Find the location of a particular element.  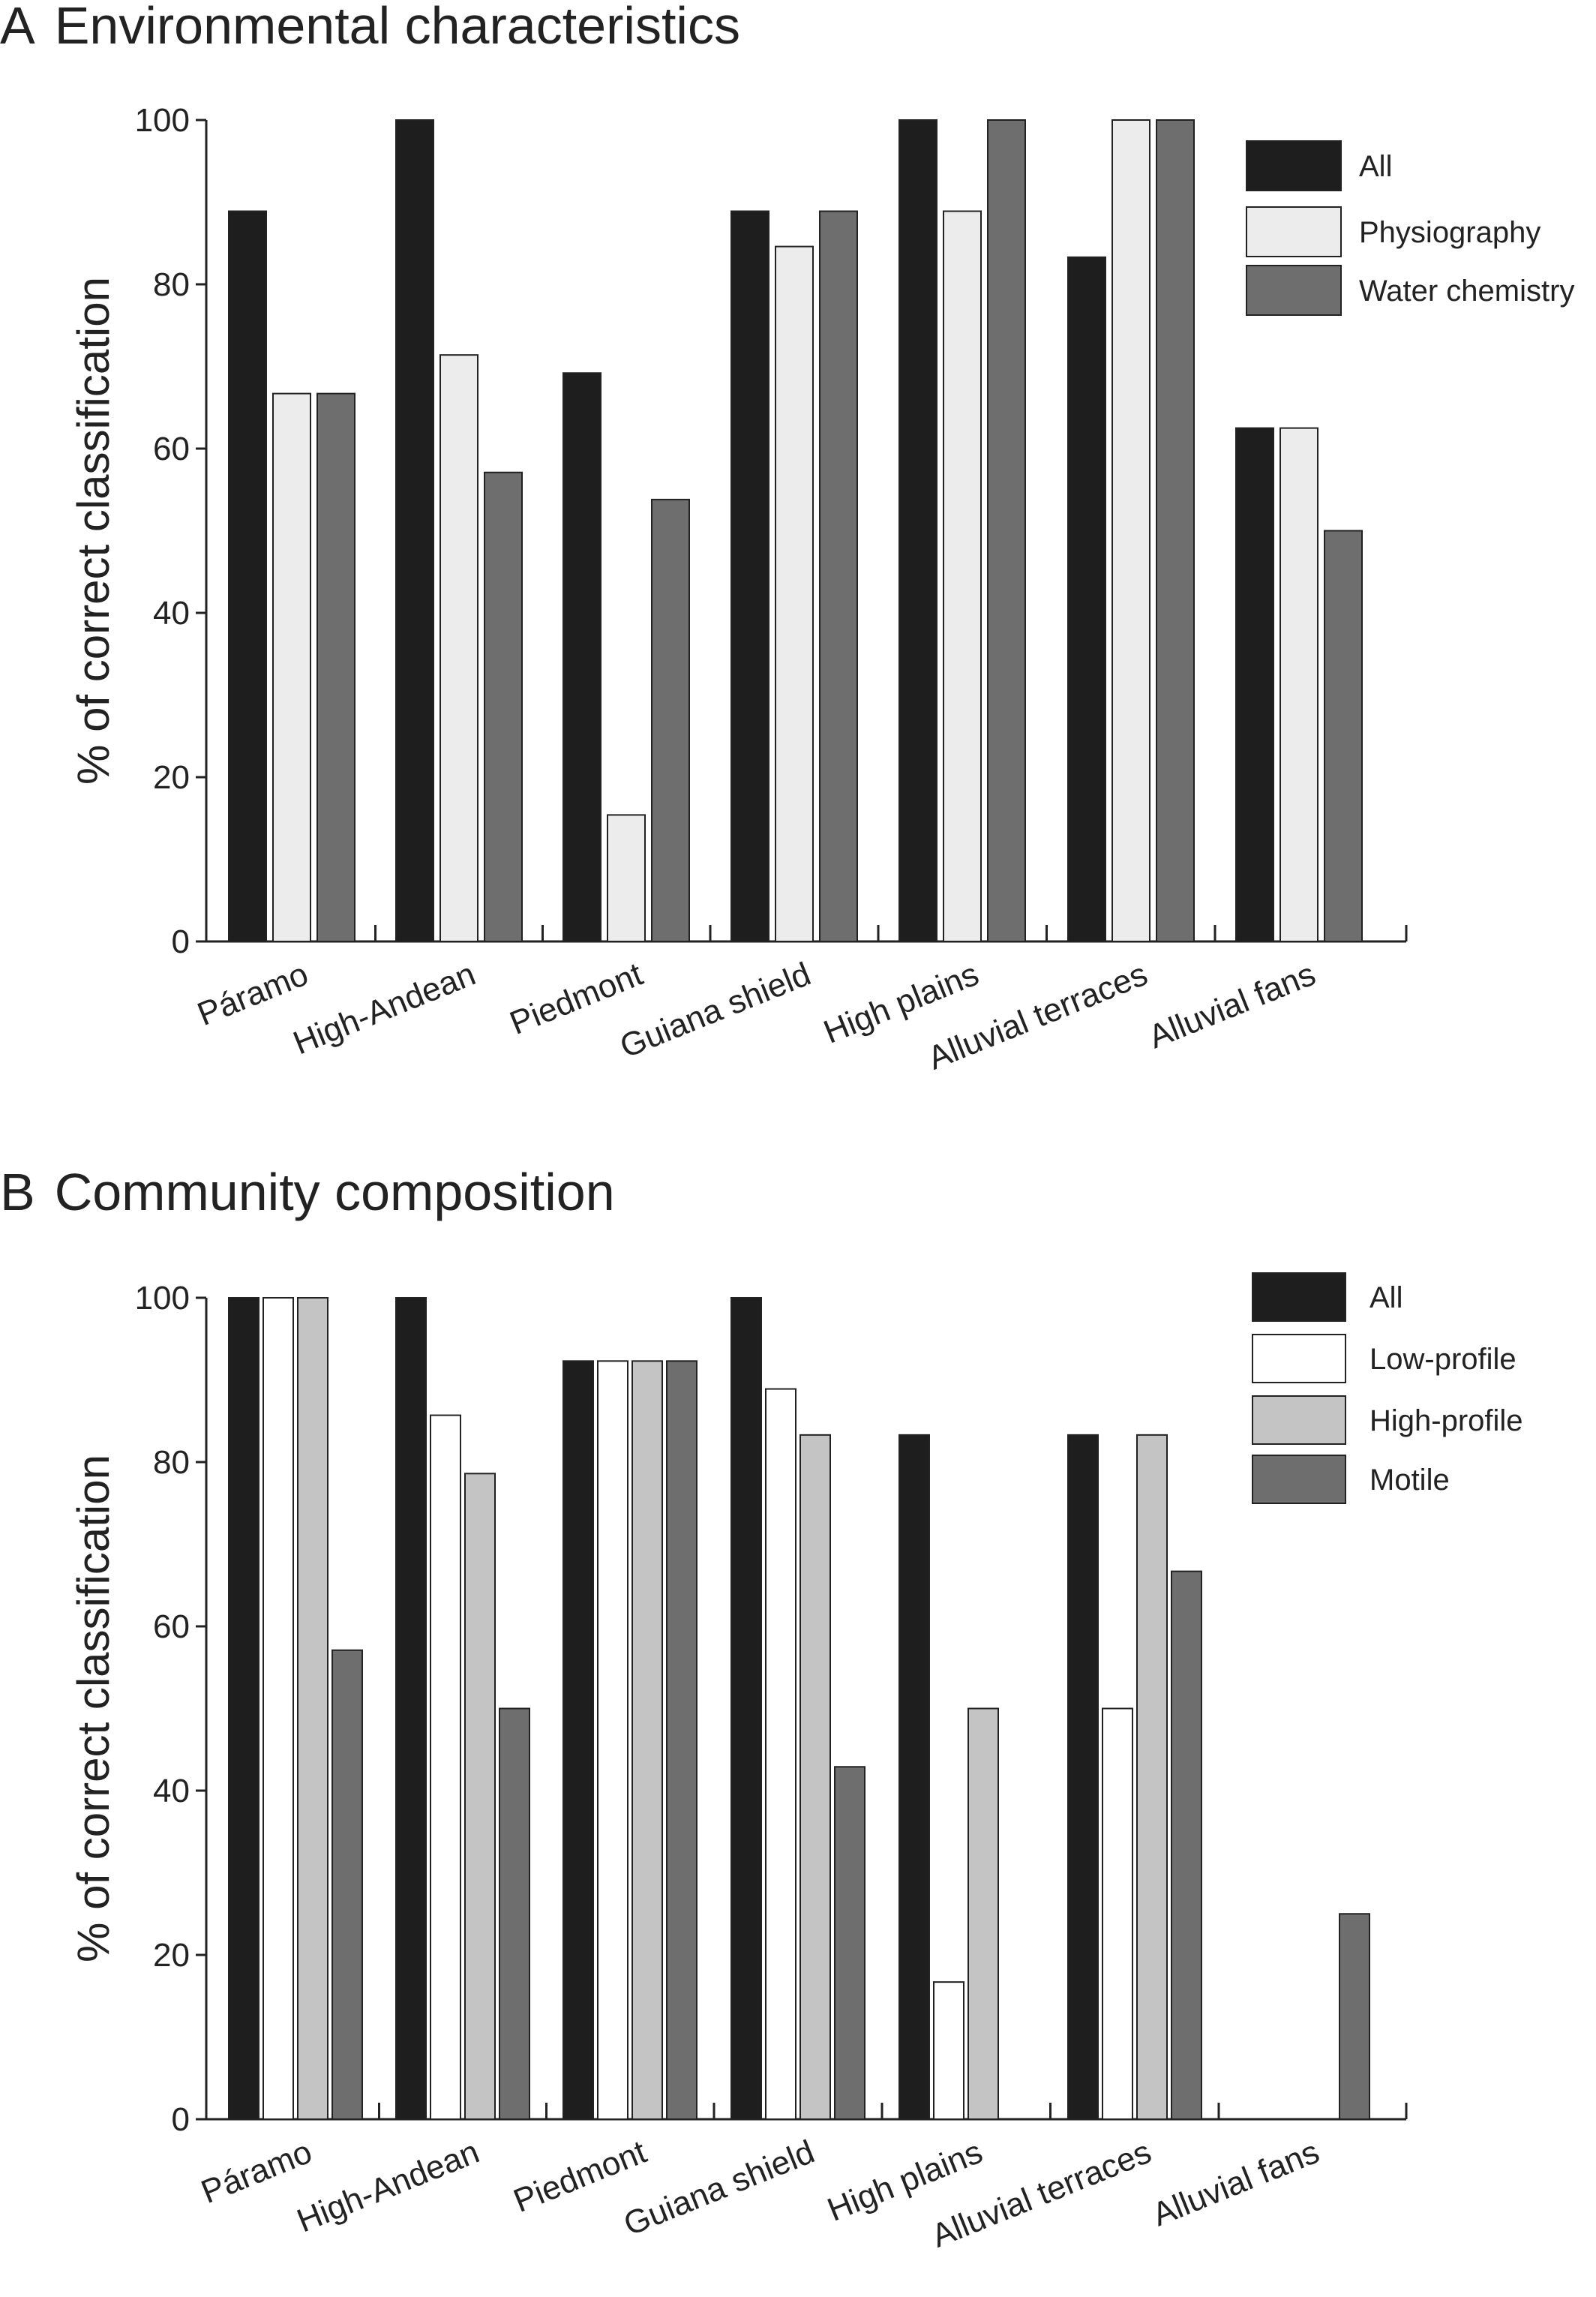

legend-label: Low-profile is located at coordinates (1443, 1359).